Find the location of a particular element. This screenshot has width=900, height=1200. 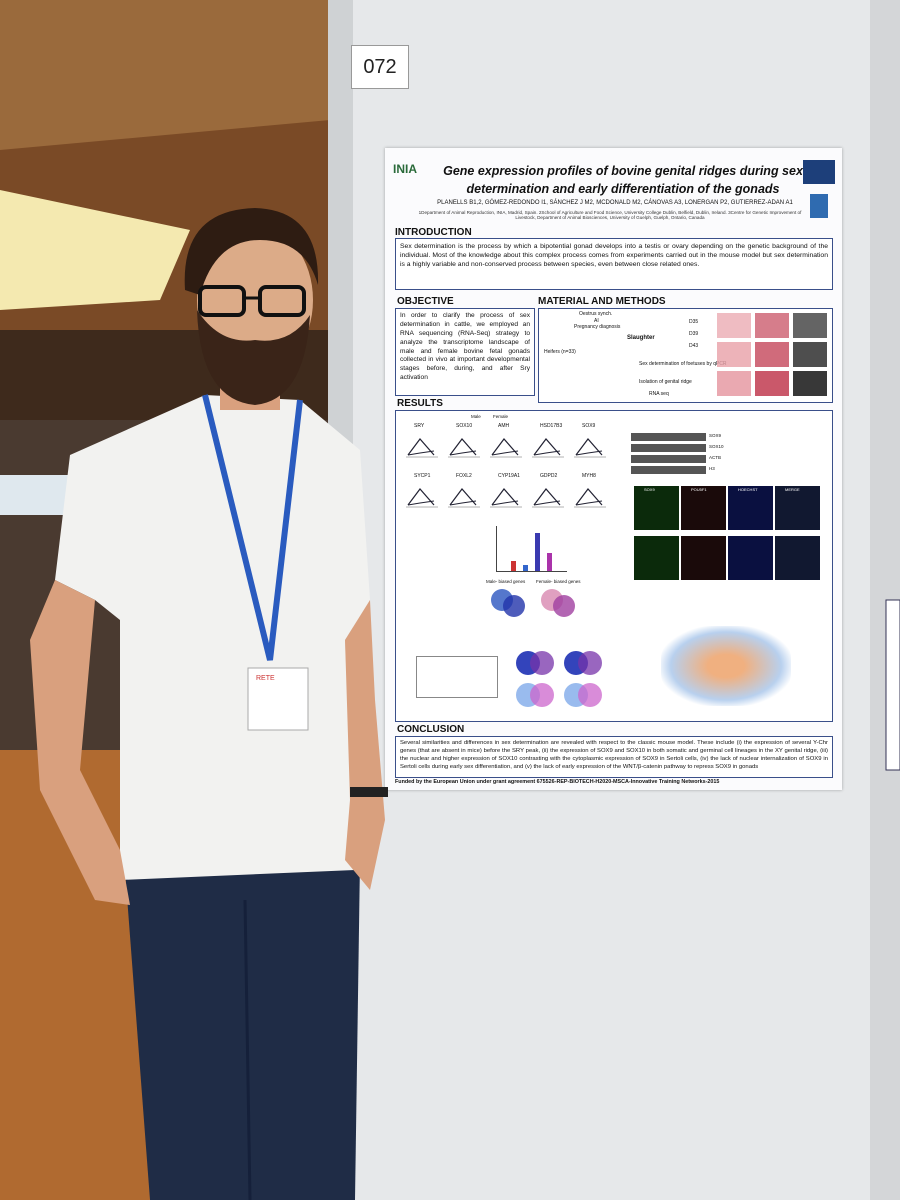

logo: INIA is located at coordinates (405, 169).